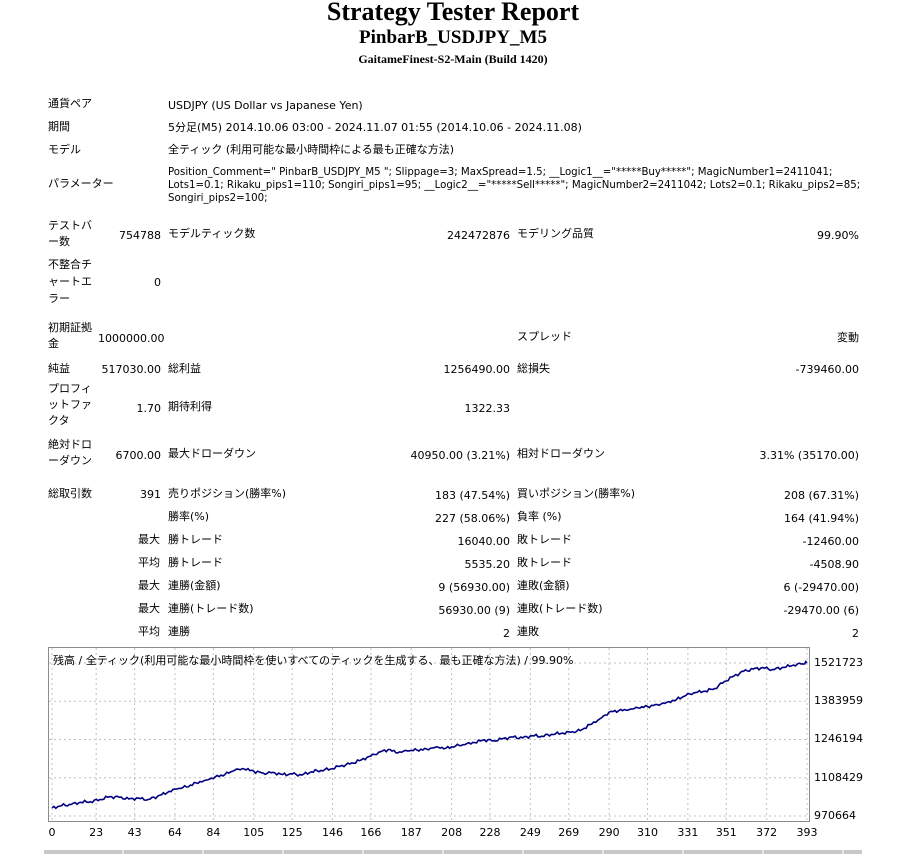 This screenshot has height=855, width=910. I want to click on deposit-label: 初期証拠金, so click(72, 336).